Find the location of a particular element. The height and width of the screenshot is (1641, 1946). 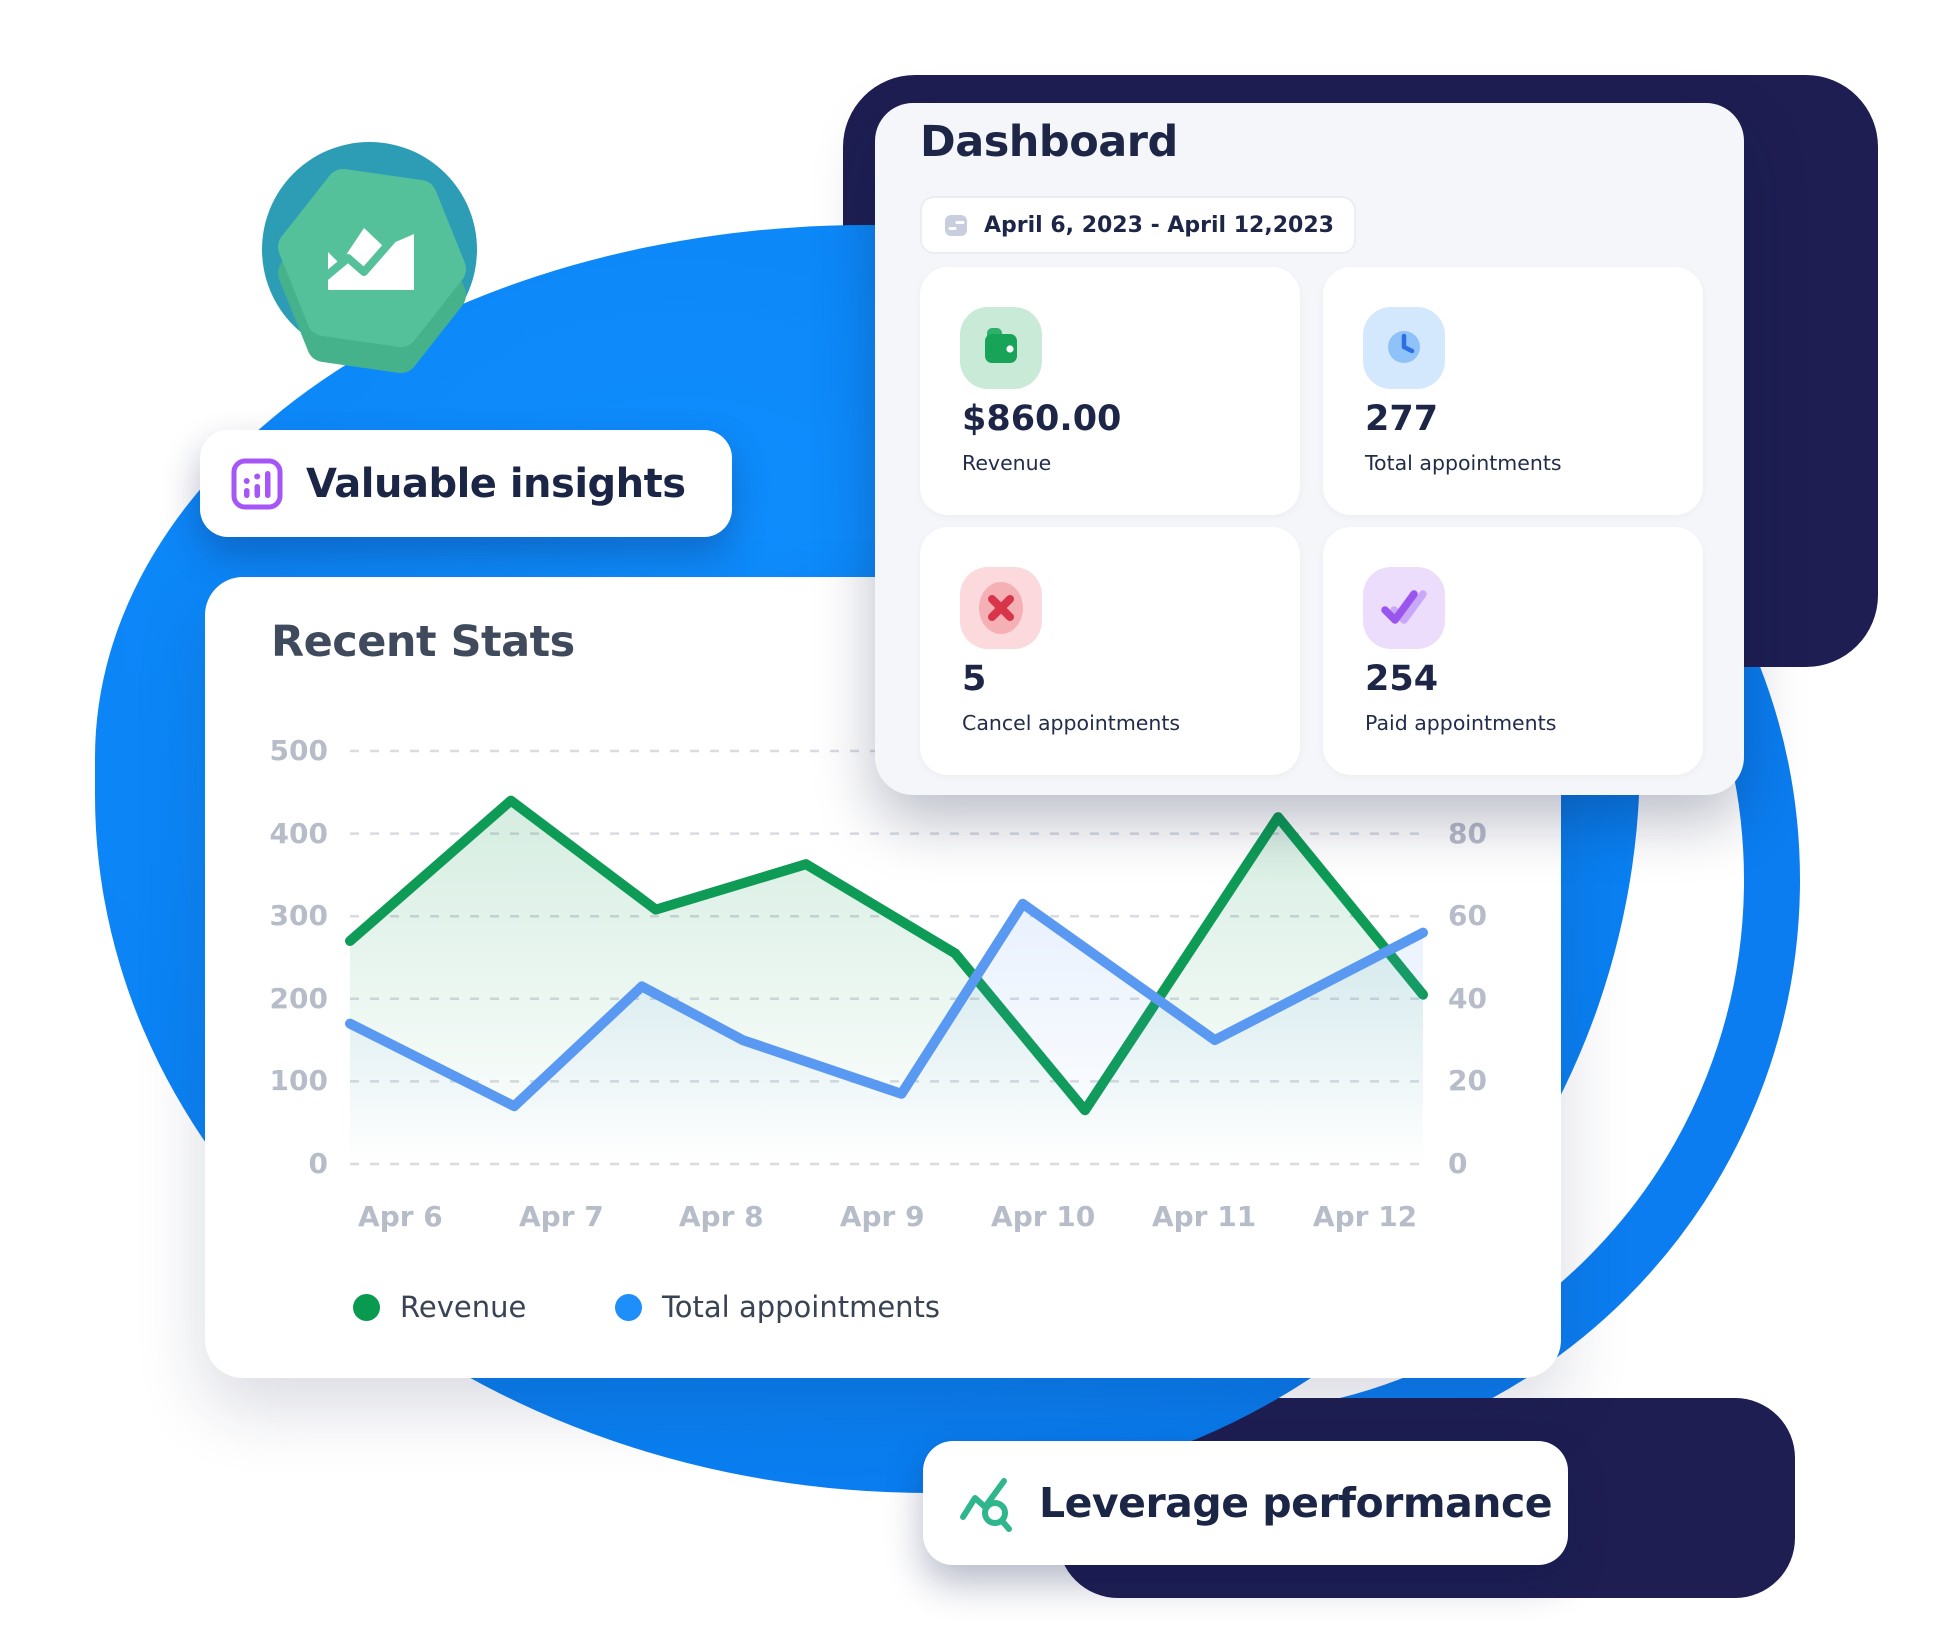

valuable-insights-label: Valuable insights is located at coordinates (496, 483).